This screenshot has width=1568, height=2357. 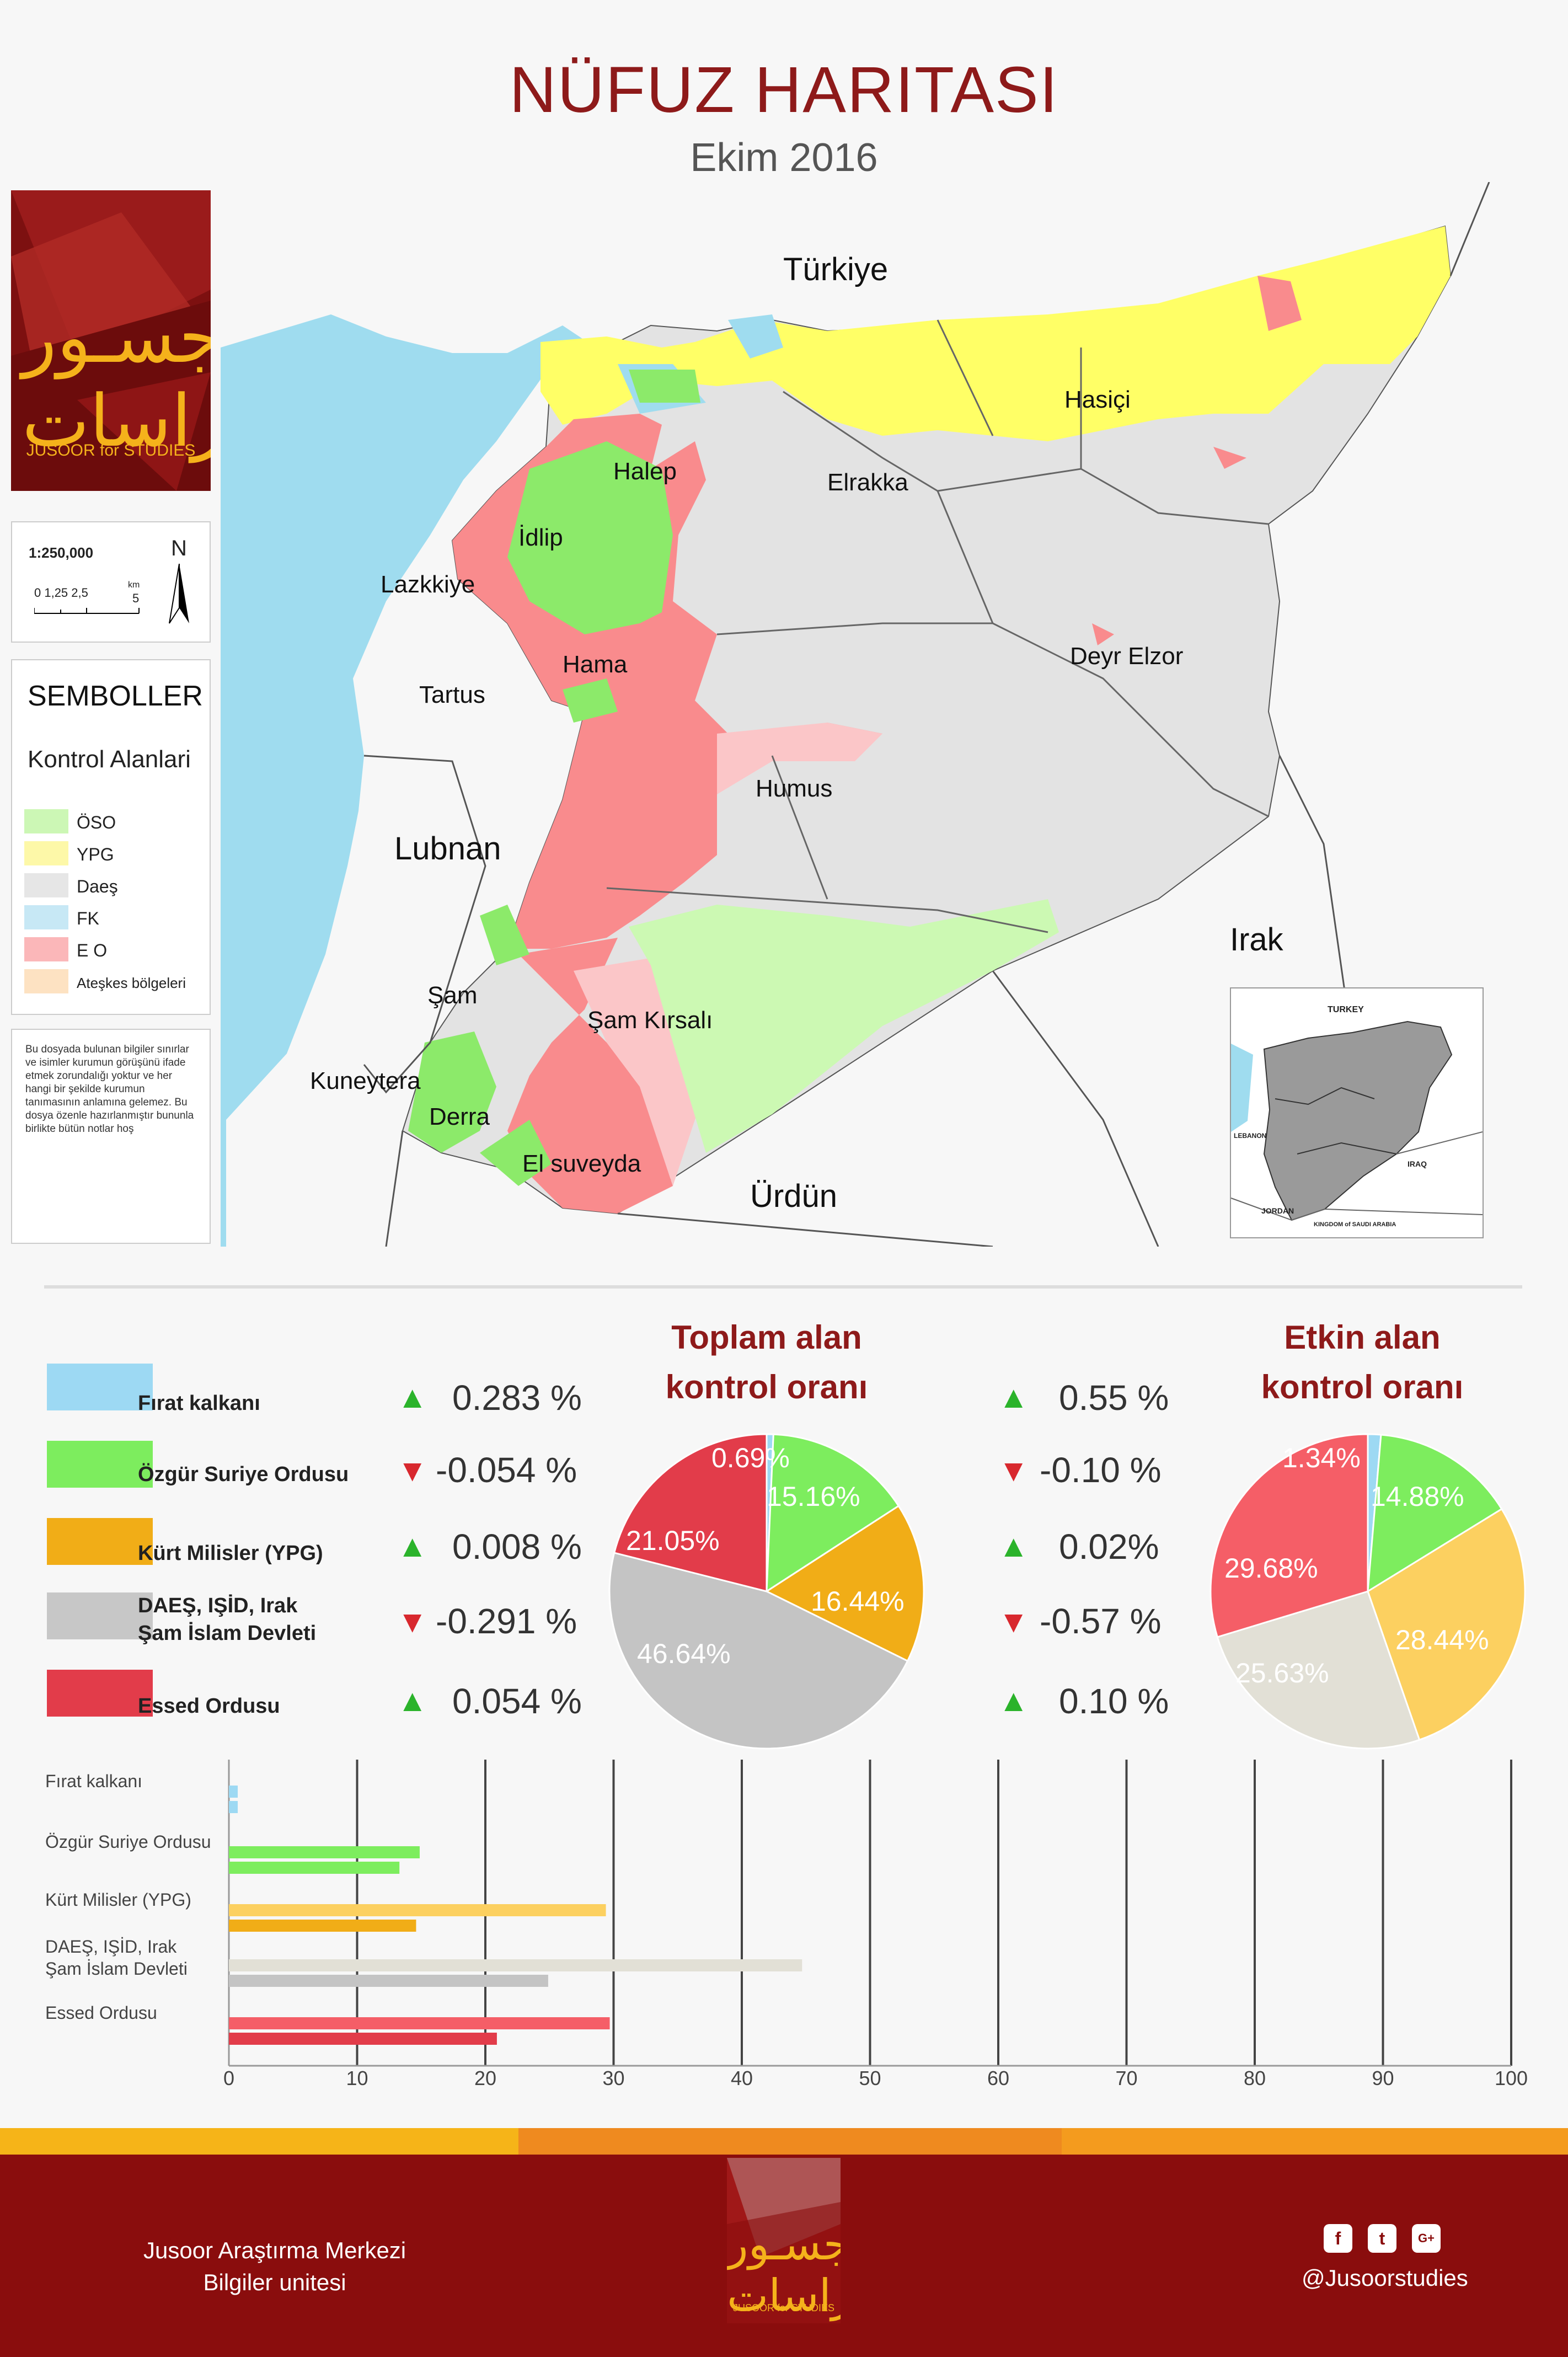 I want to click on pie2-title: Etkin alan kontrol oranı, so click(x=1362, y=1362).